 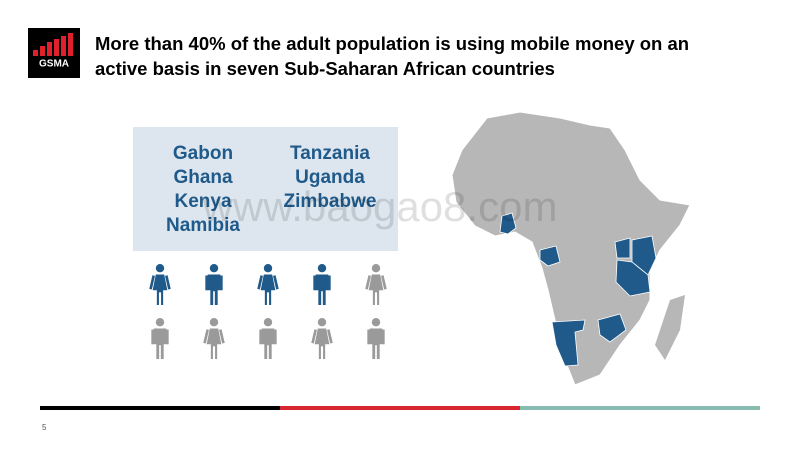 I want to click on logo-text: GSMA, so click(x=54, y=64).